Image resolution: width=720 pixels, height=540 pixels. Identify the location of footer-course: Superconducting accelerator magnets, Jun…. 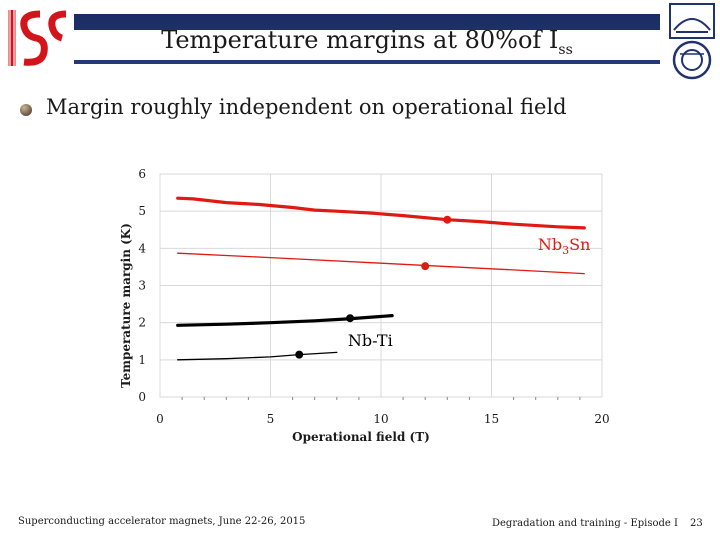
(162, 521).